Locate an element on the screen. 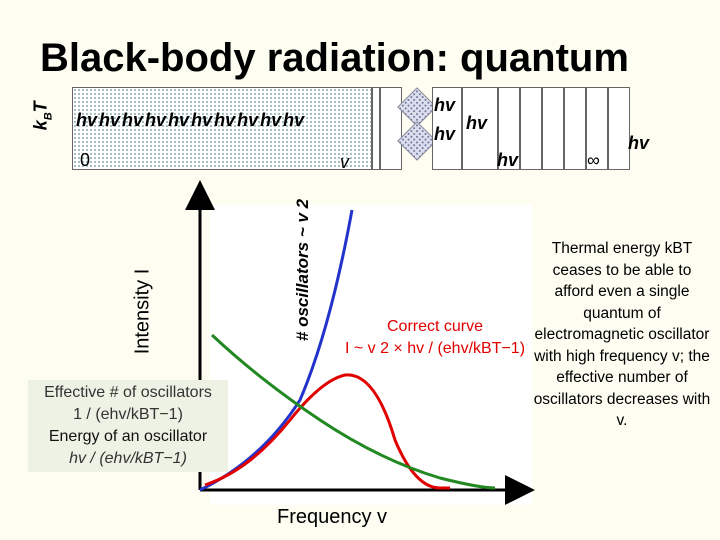  effective-curve is located at coordinates (353, 411).